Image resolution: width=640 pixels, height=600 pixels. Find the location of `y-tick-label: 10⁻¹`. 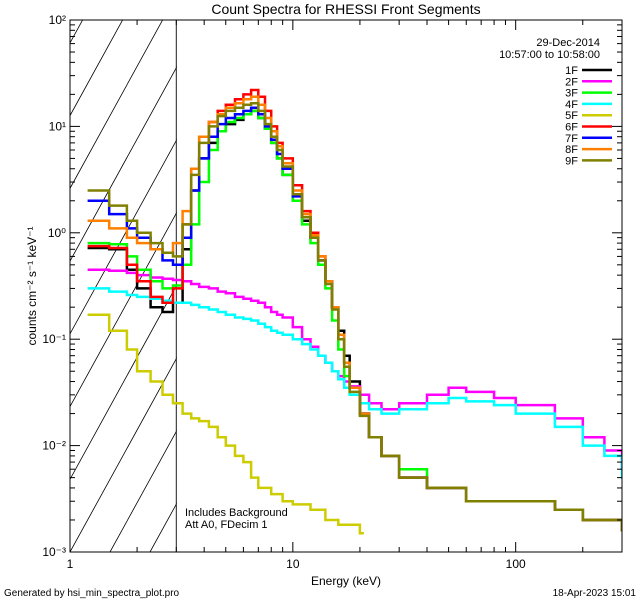

y-tick-label: 10⁻¹ is located at coordinates (54, 339).